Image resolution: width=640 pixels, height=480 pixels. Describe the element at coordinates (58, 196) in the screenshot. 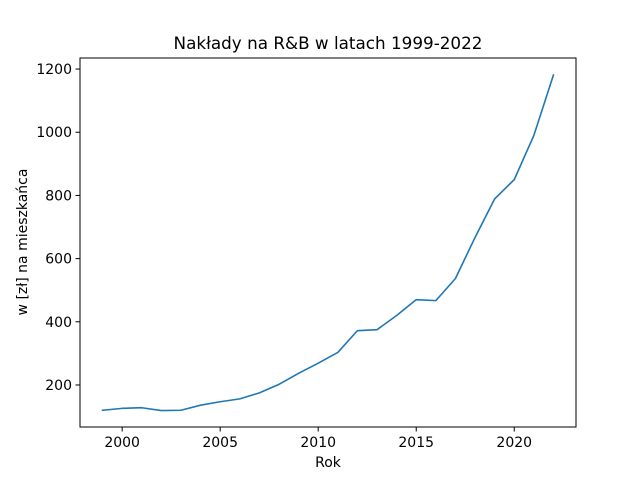

I see `y-tick-label: 800` at that location.